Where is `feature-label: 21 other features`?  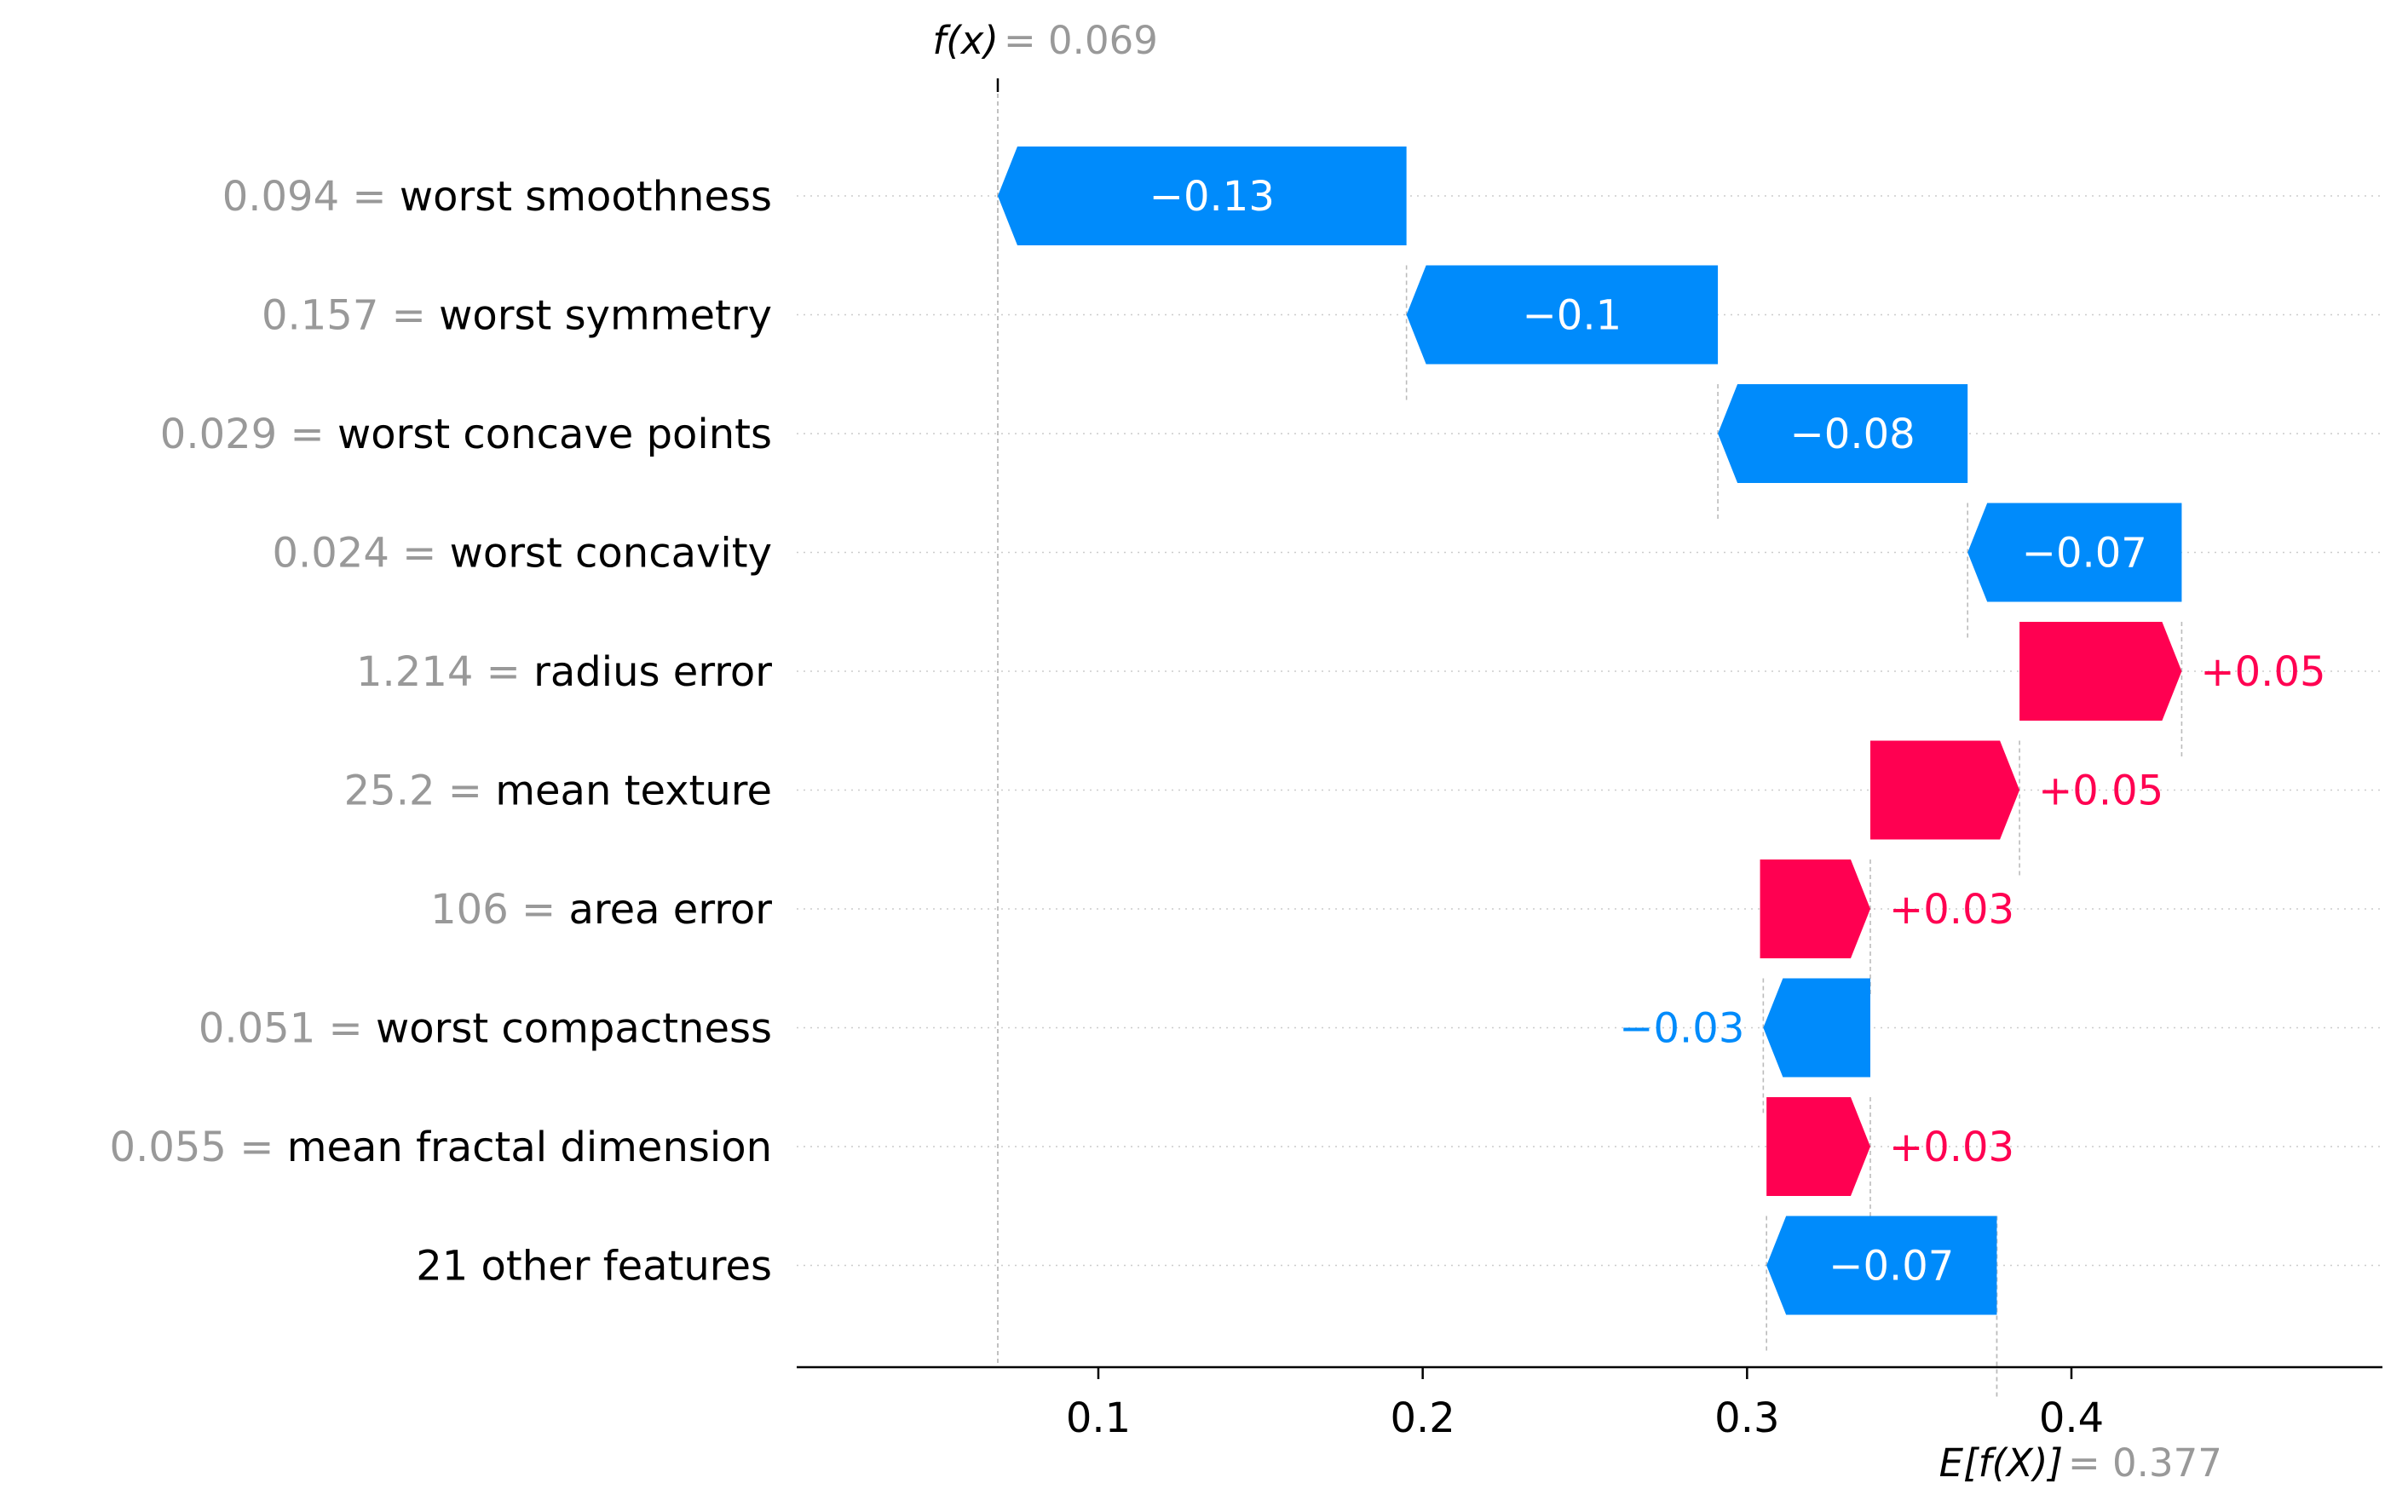
feature-label: 21 other features is located at coordinates (594, 1267).